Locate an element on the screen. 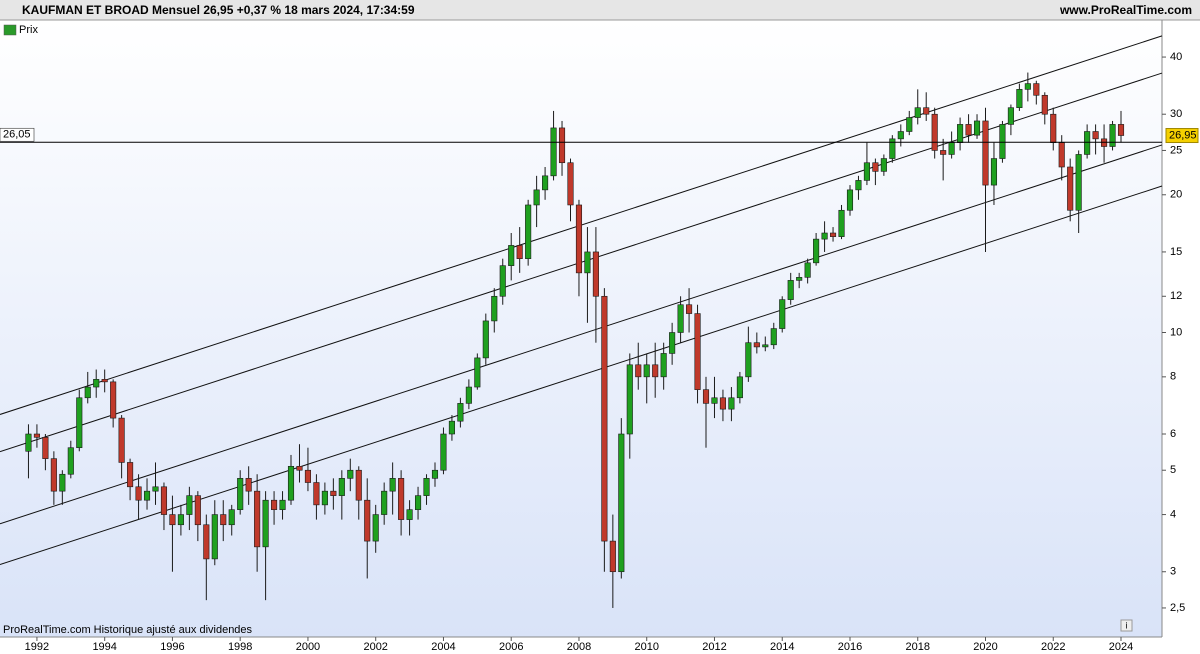  y-tick-label: 3 is located at coordinates (1173, 572).